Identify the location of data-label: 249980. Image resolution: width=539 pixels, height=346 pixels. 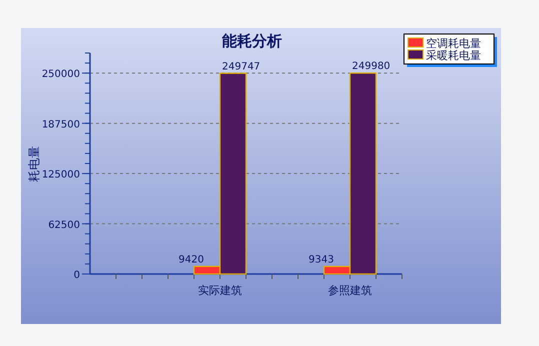
(371, 66).